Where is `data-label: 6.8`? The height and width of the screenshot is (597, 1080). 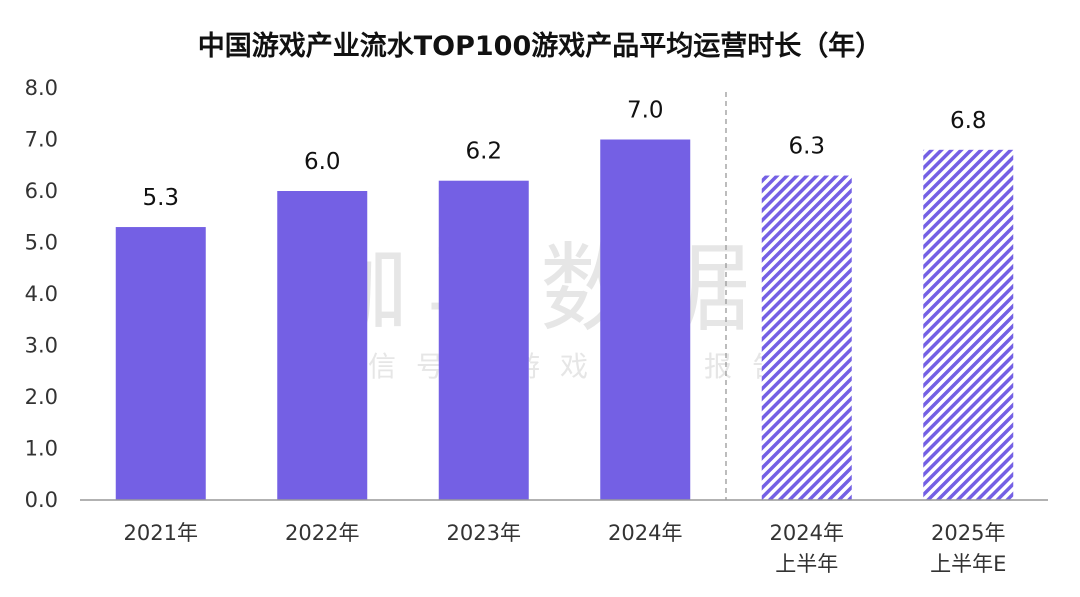
data-label: 6.8 is located at coordinates (968, 121).